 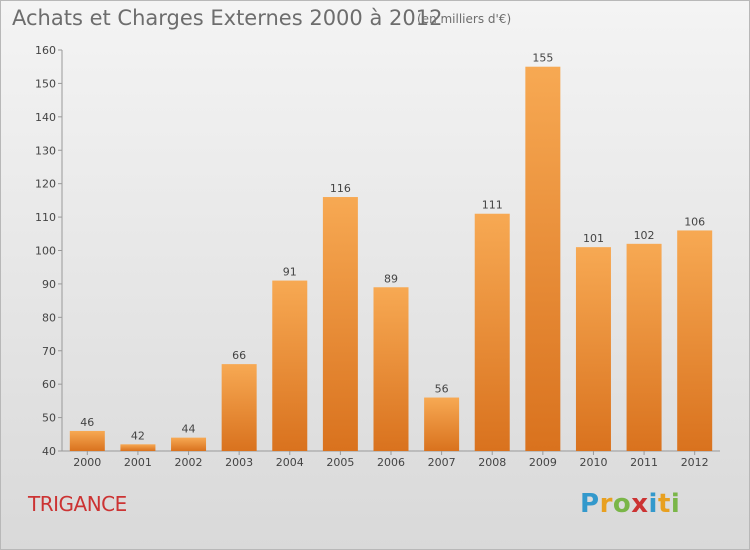 I want to click on data-label-2005: 116, so click(x=340, y=188).